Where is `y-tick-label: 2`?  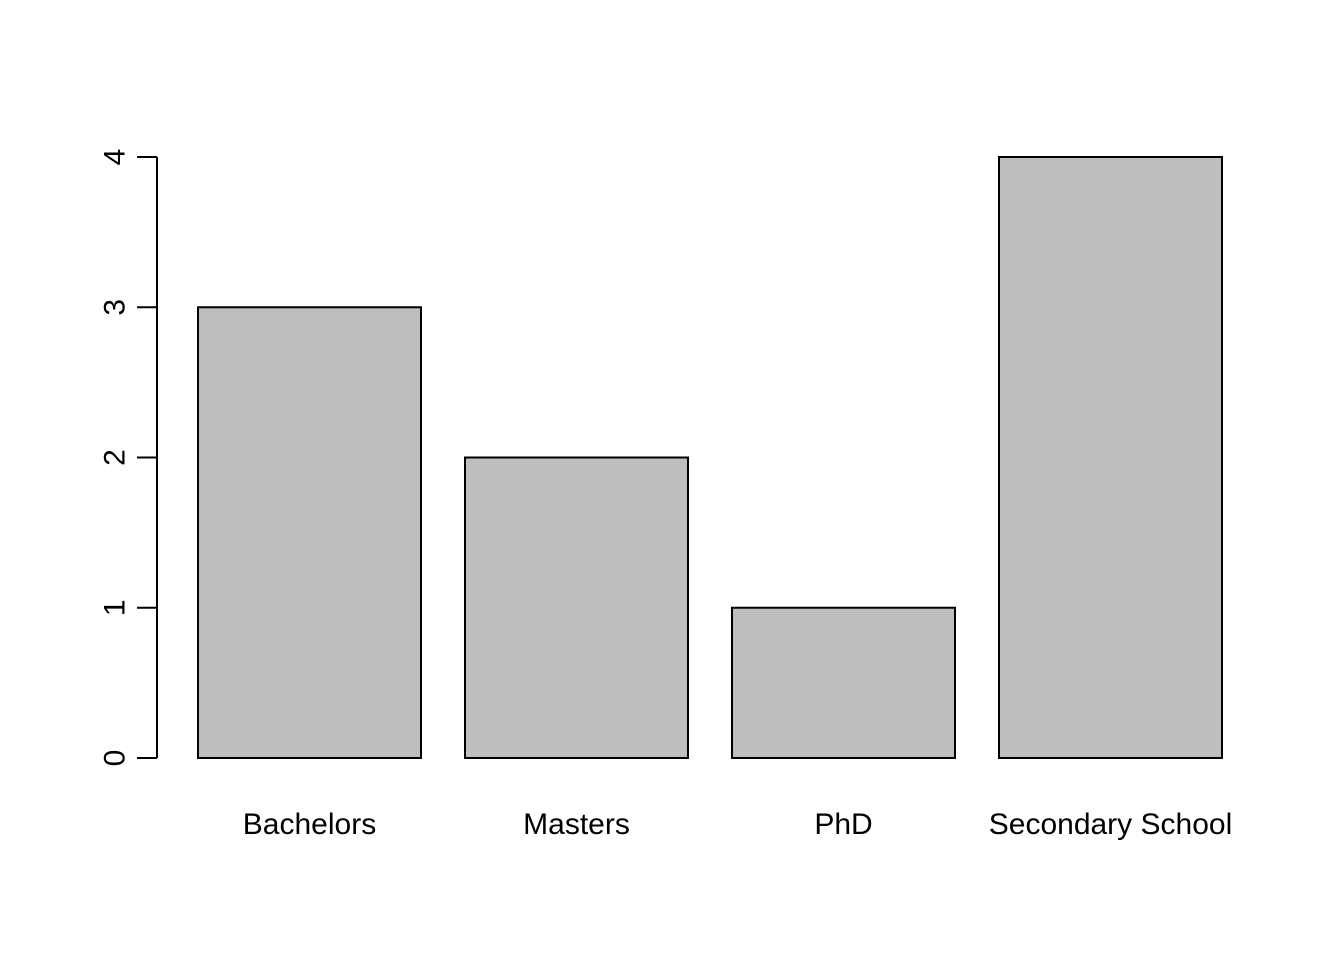 y-tick-label: 2 is located at coordinates (115, 457).